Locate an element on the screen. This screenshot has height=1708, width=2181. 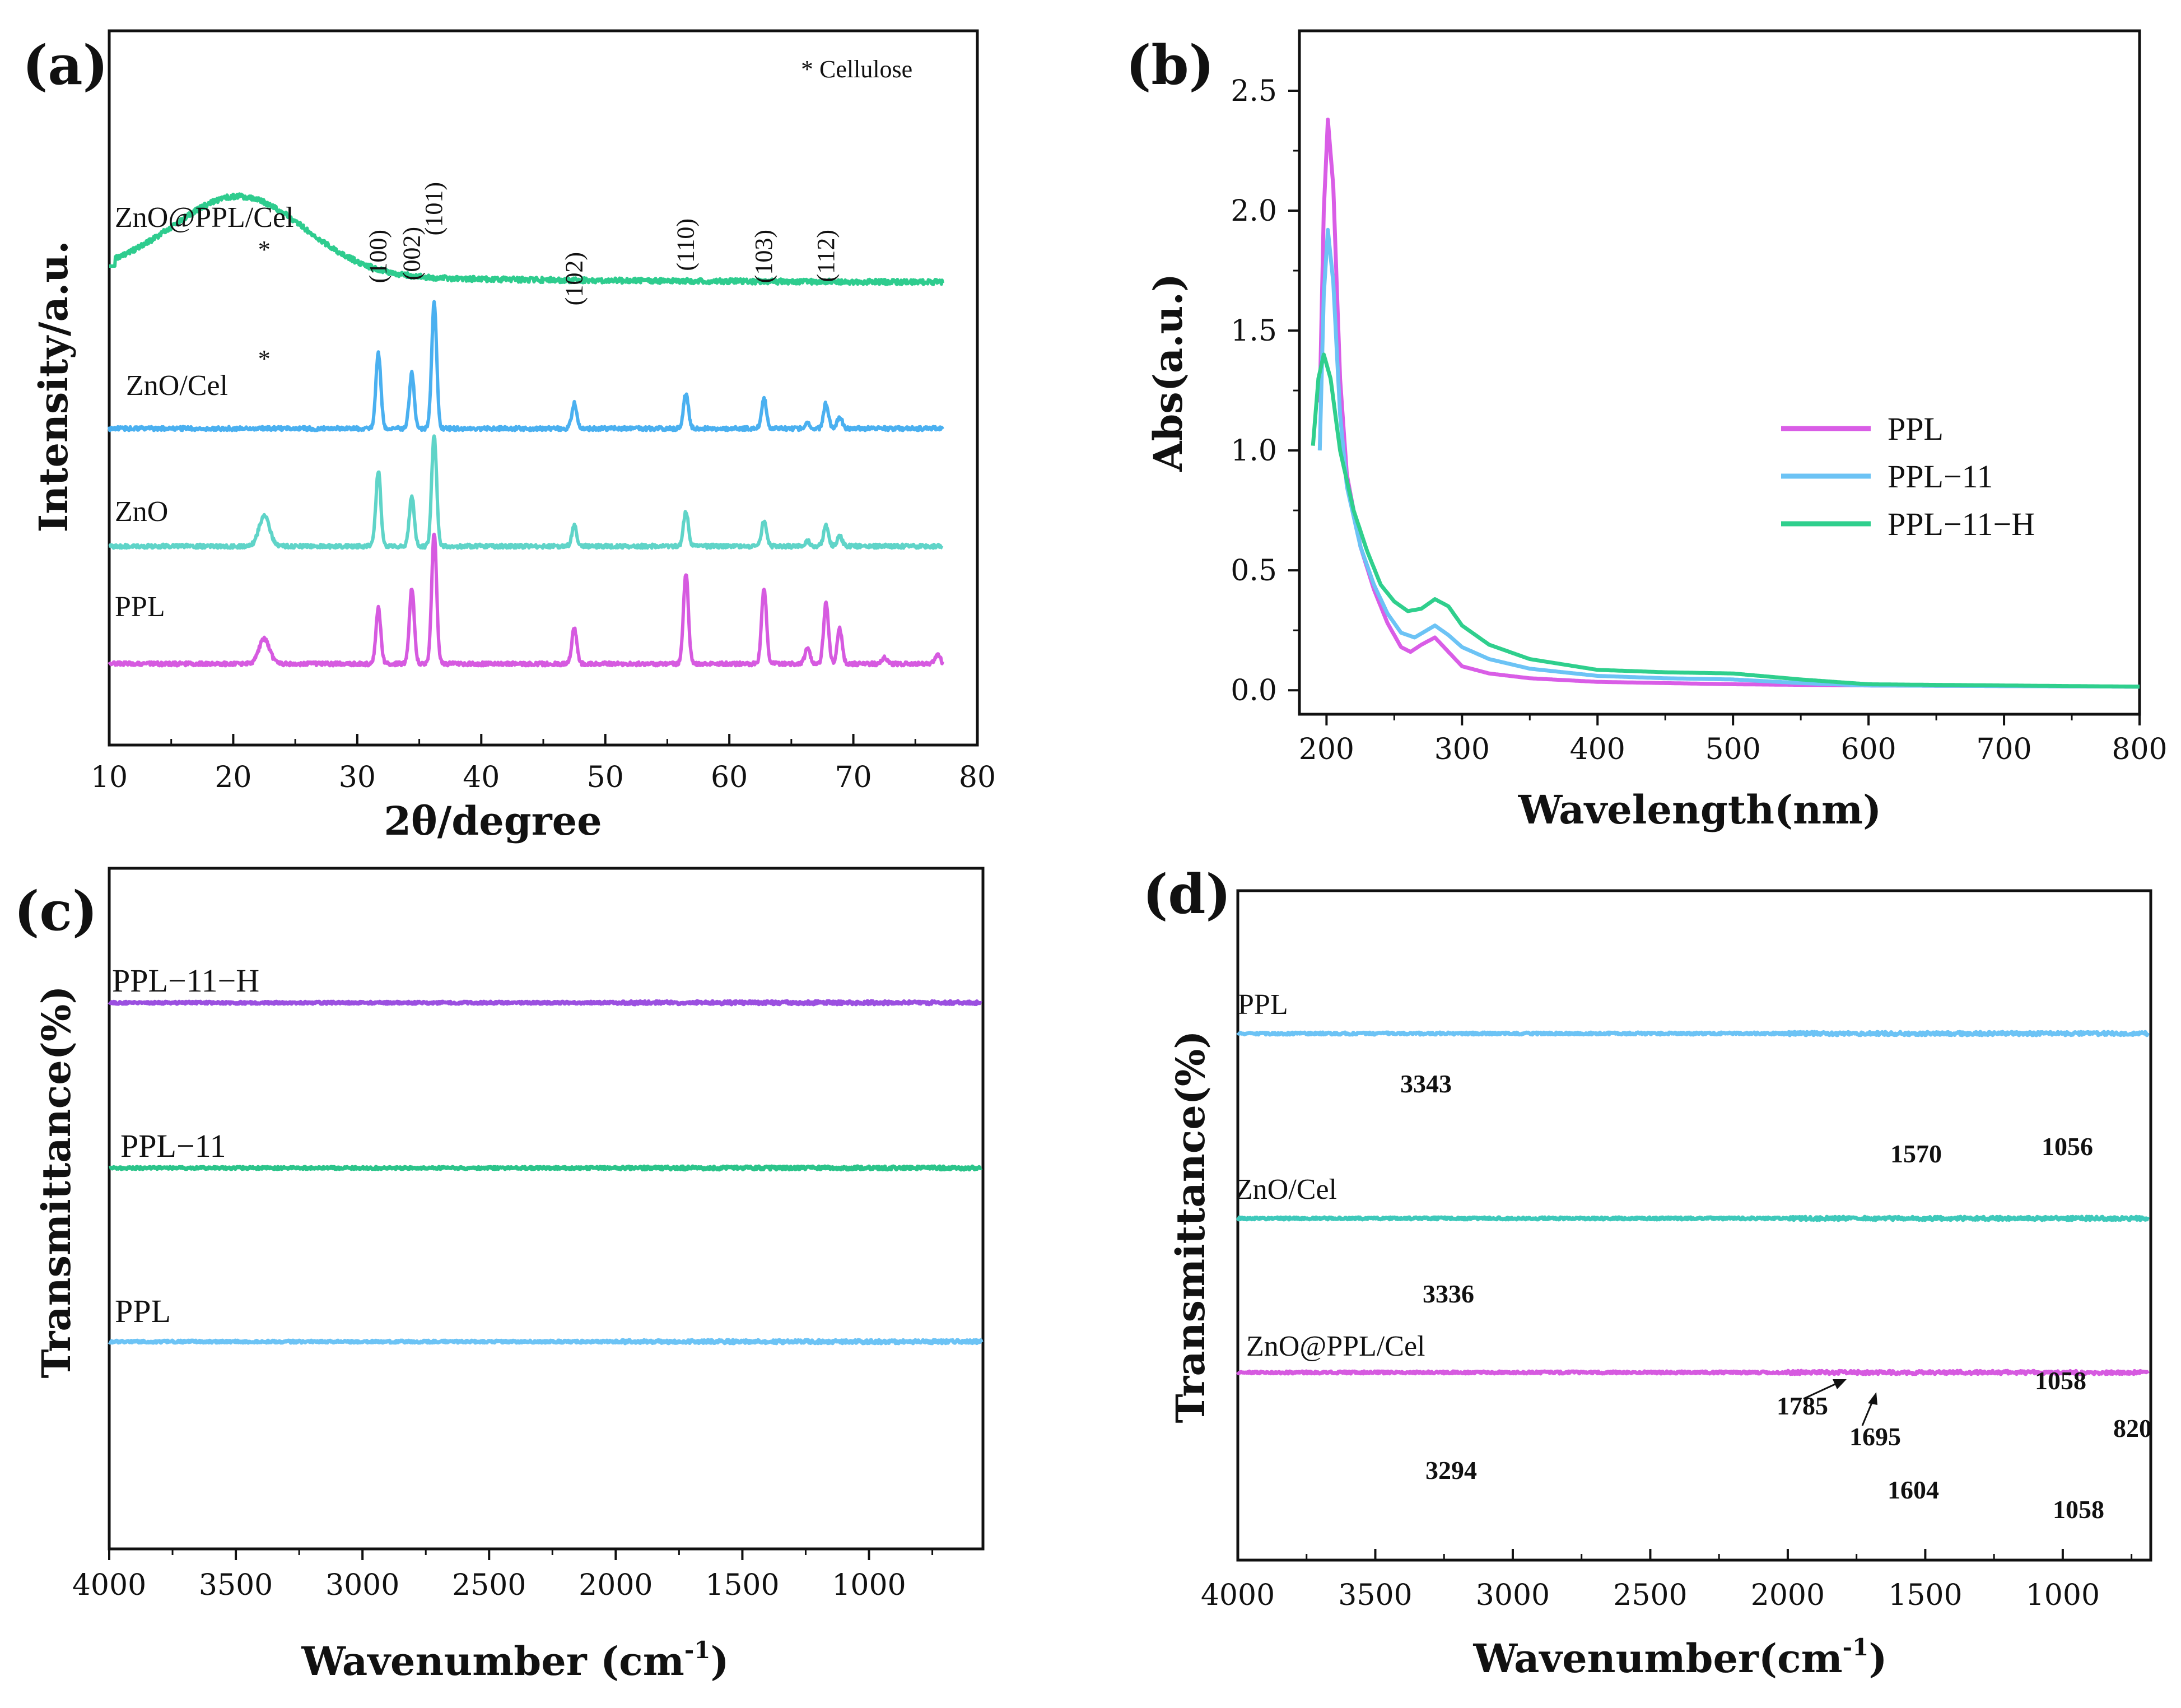
panel-a-hkl-label: (100) is located at coordinates (378, 257).